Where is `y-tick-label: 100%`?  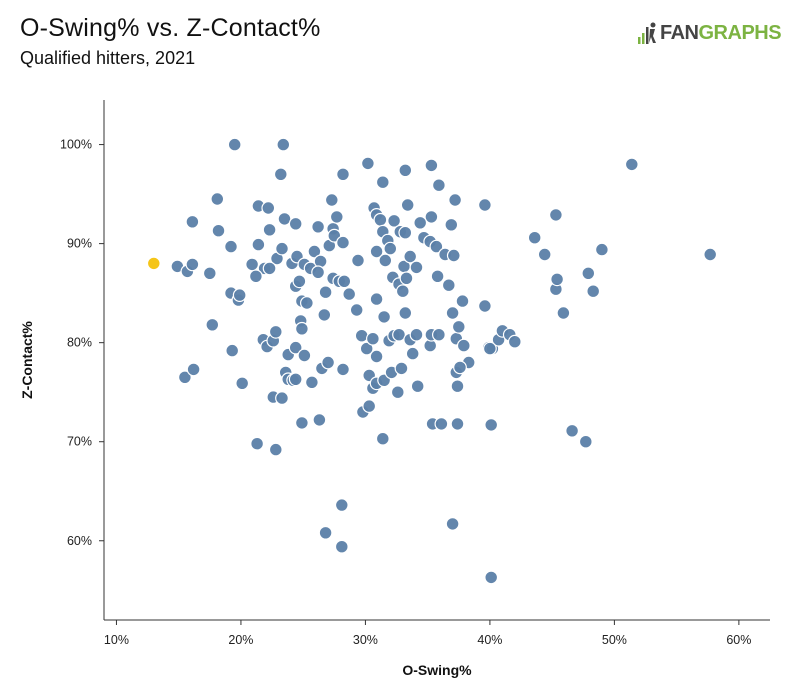
y-tick-label: 100% is located at coordinates (76, 145).